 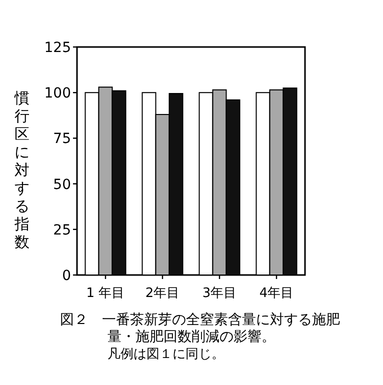 I want to click on x-tick-label: 1 年目, so click(x=105, y=293).